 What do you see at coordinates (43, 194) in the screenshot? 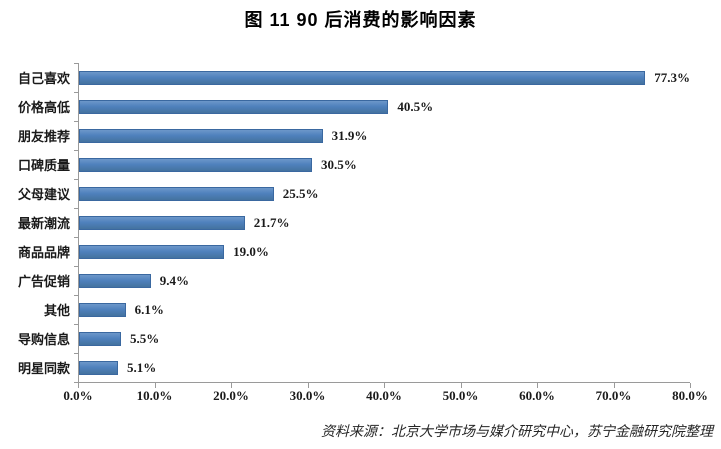
I see `category-label: 父母建议` at bounding box center [43, 194].